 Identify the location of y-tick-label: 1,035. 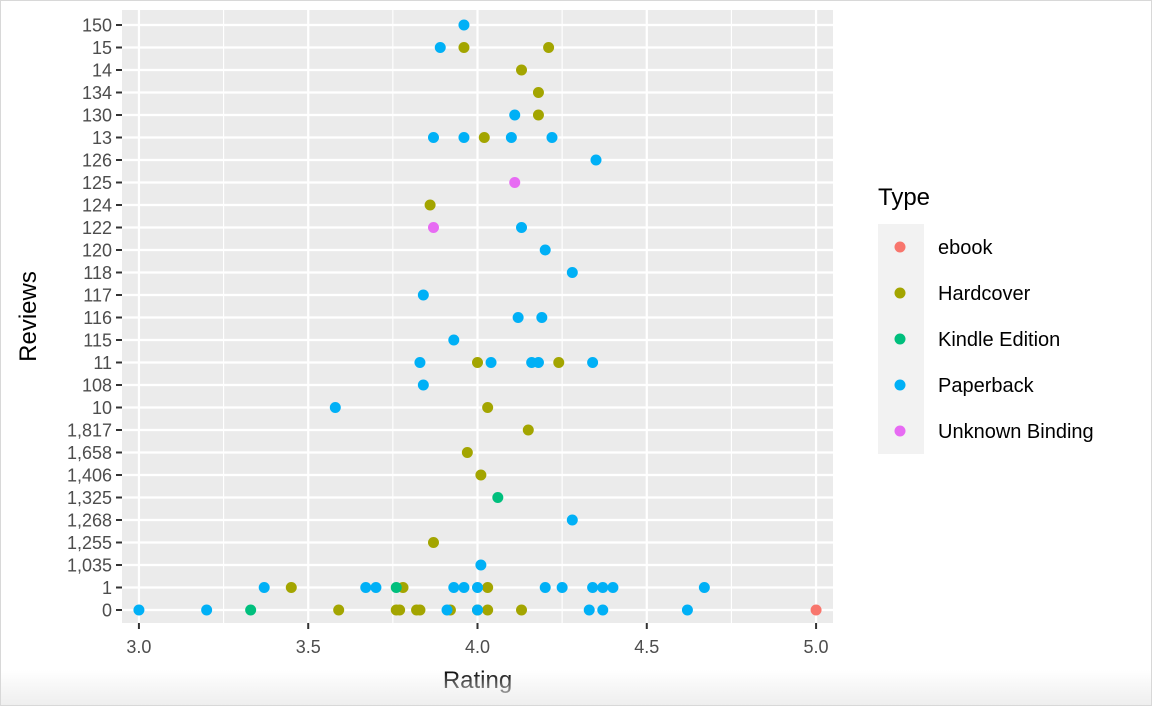
(89, 566).